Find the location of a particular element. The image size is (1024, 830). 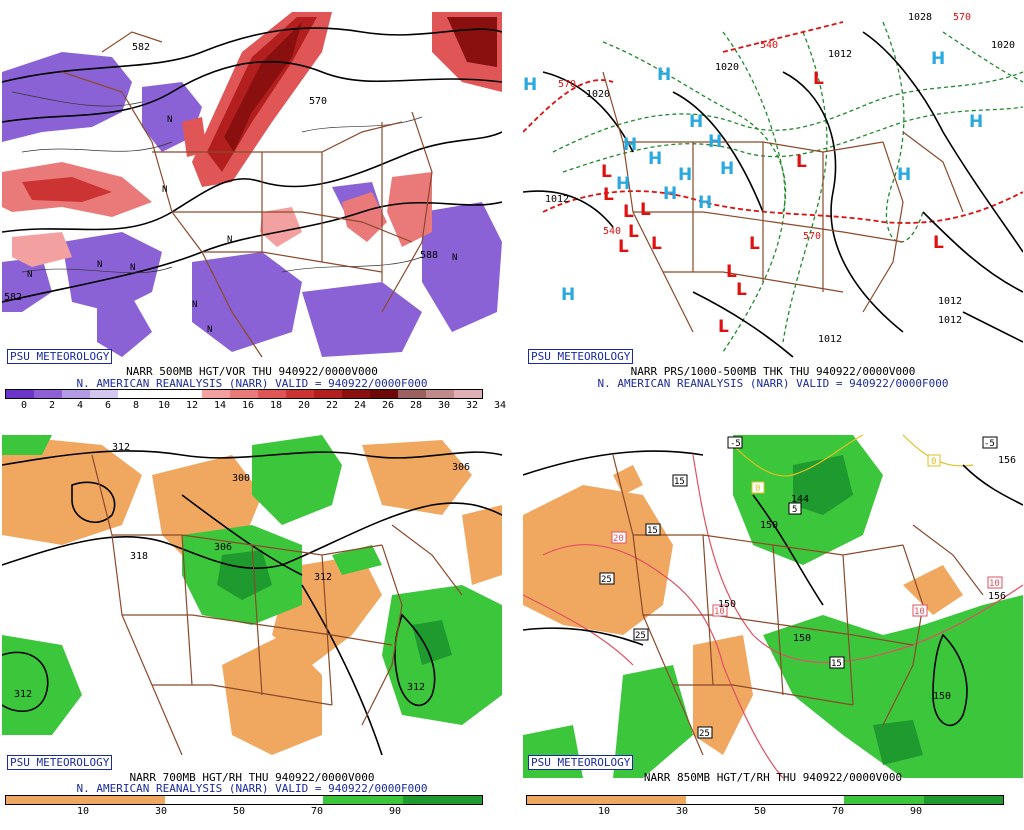

colorbar-tick-label: 22 is located at coordinates (332, 405).